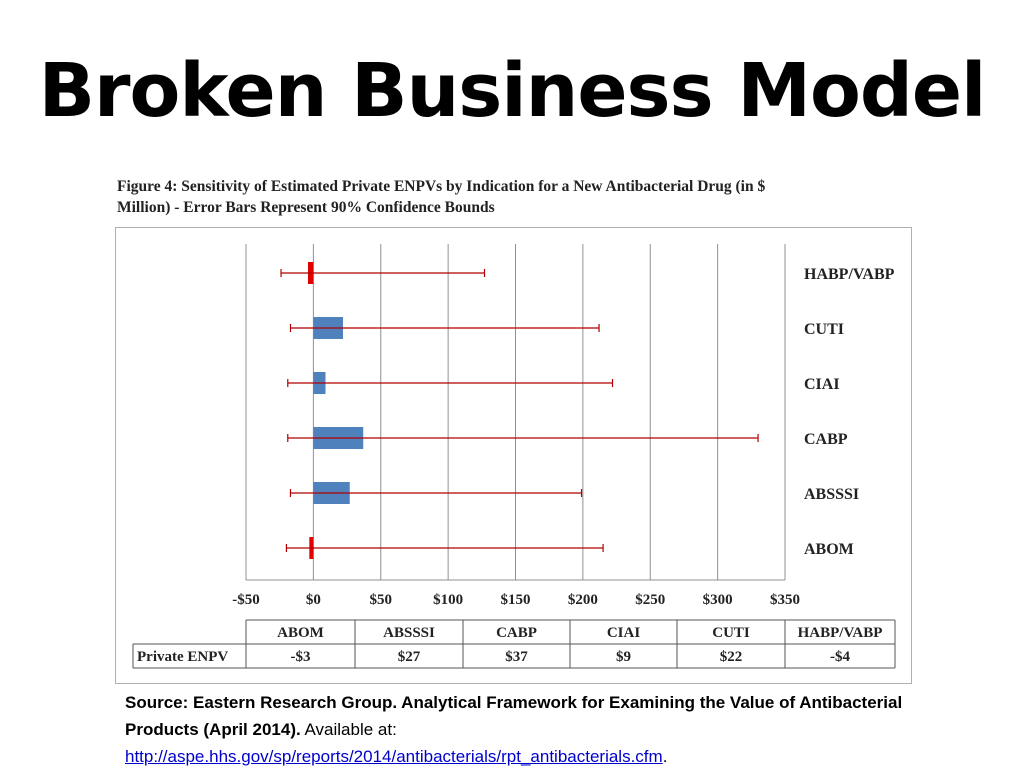 The image size is (1024, 770). I want to click on category-label: ABOM, so click(829, 549).